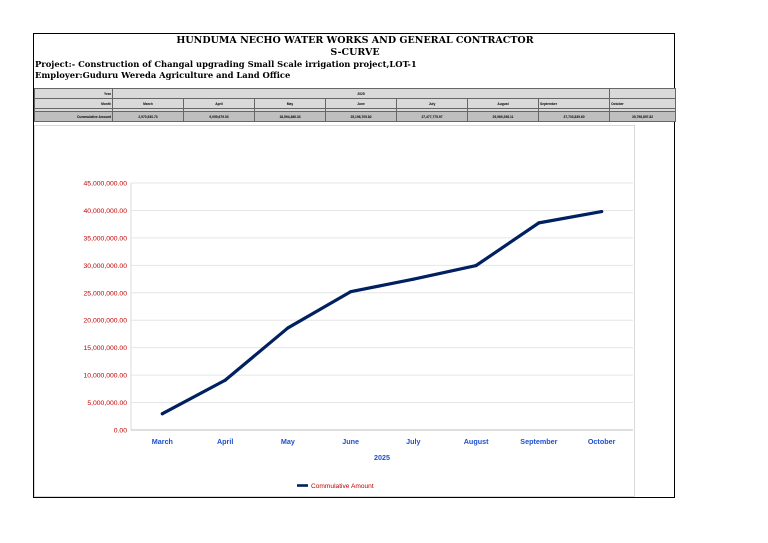 The image size is (768, 543). Describe the element at coordinates (162, 441) in the screenshot. I see `x-tick-label: March` at that location.